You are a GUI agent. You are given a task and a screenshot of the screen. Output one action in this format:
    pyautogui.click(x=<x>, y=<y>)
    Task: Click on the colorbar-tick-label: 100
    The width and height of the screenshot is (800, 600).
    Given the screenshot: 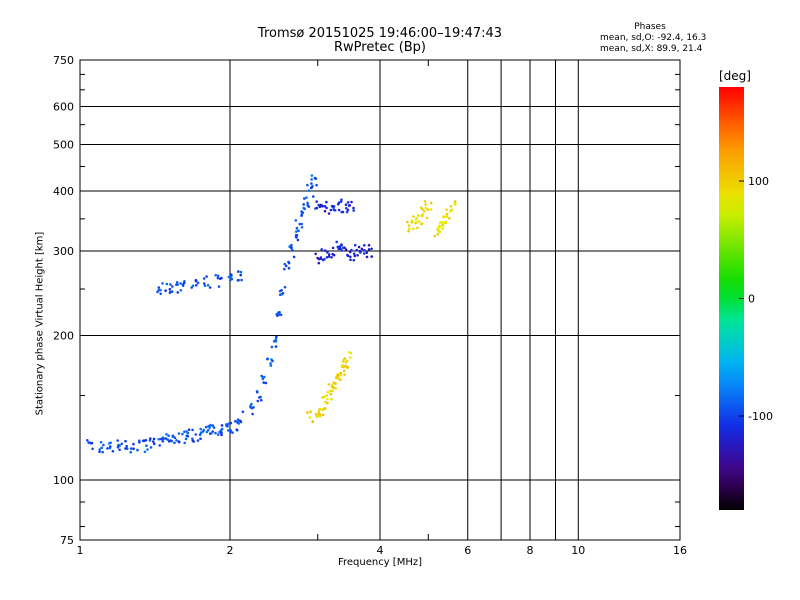 What is the action you would take?
    pyautogui.click(x=758, y=181)
    